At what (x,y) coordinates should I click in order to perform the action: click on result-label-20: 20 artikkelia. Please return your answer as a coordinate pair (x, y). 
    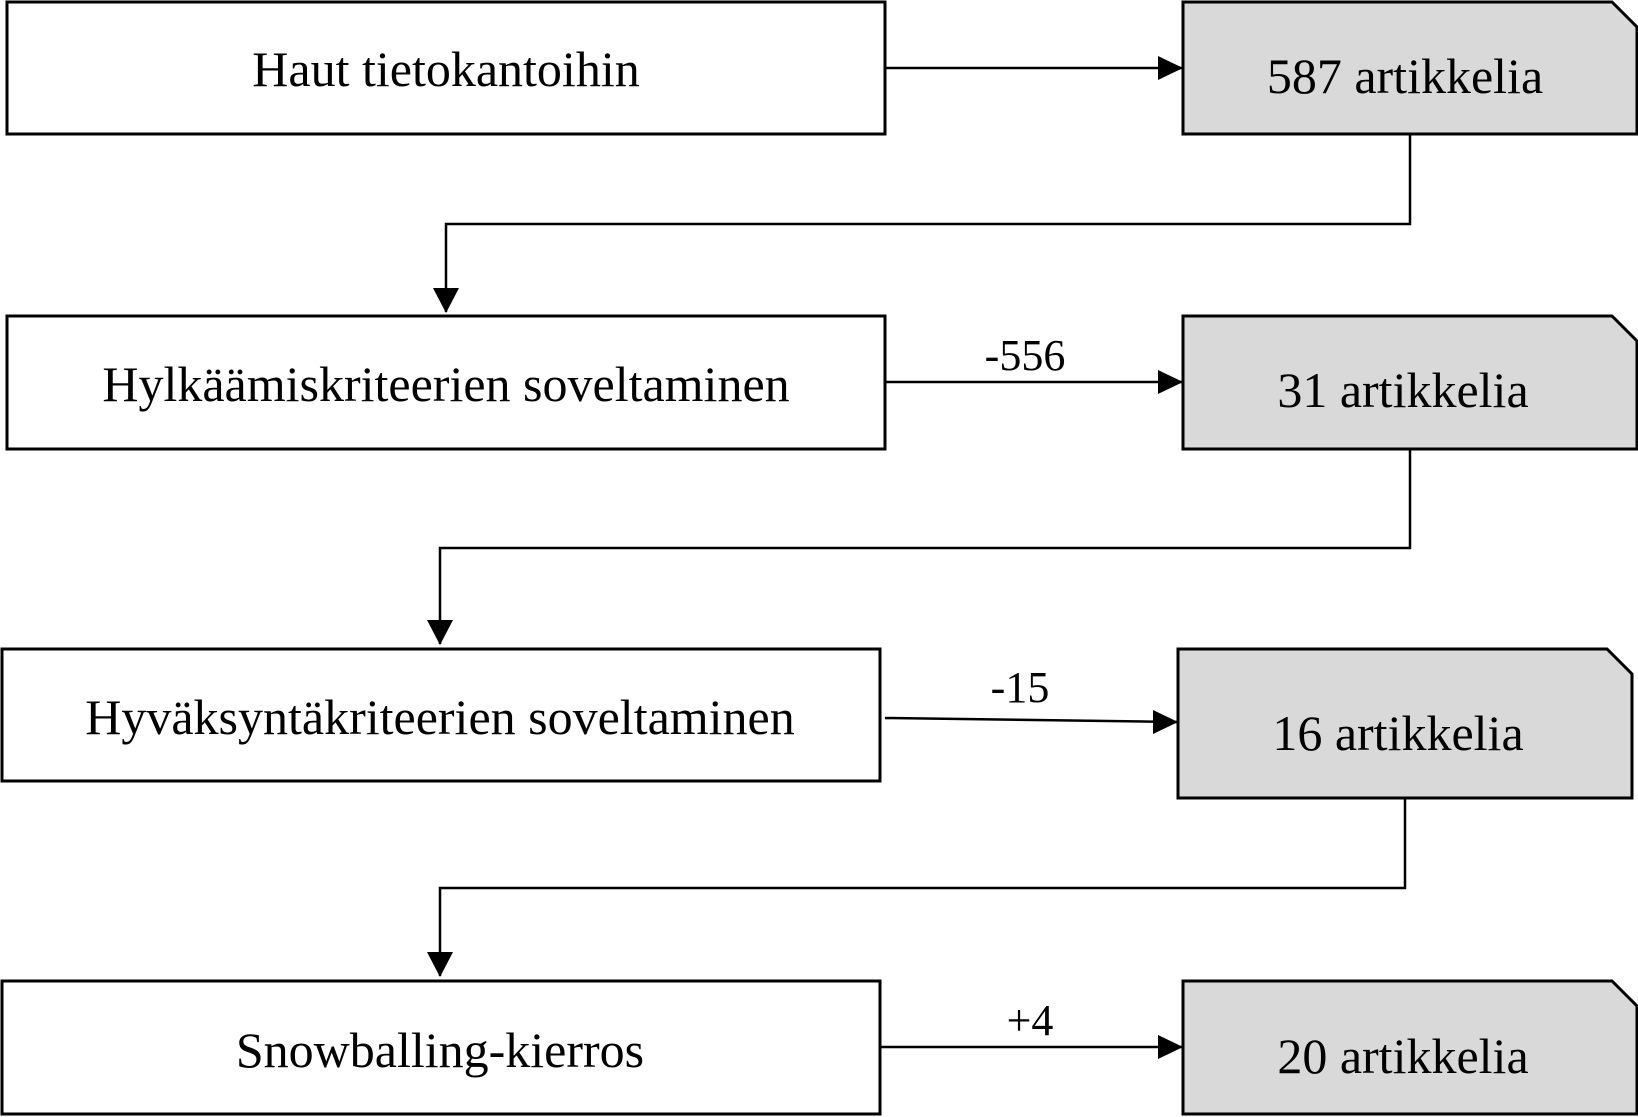
    Looking at the image, I should click on (1402, 1056).